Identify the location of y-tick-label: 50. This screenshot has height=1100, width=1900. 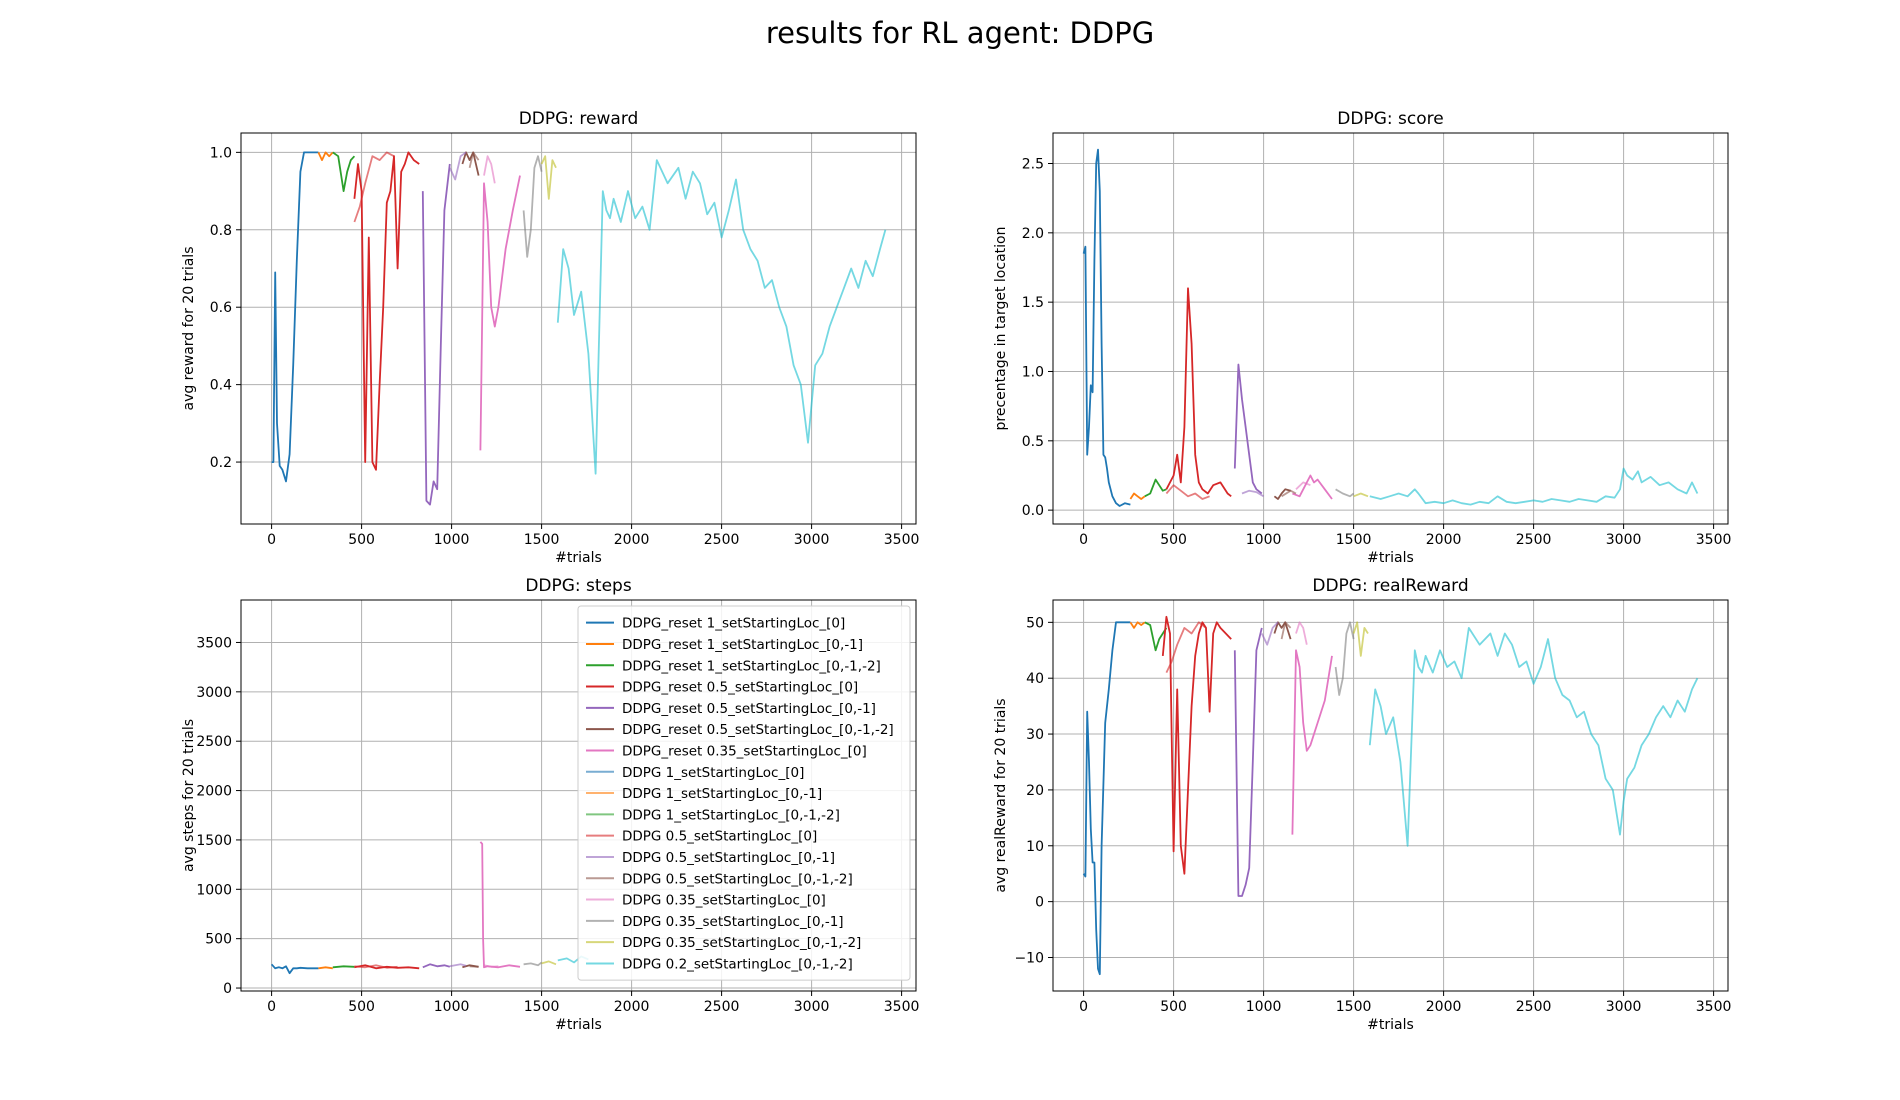
(1035, 623).